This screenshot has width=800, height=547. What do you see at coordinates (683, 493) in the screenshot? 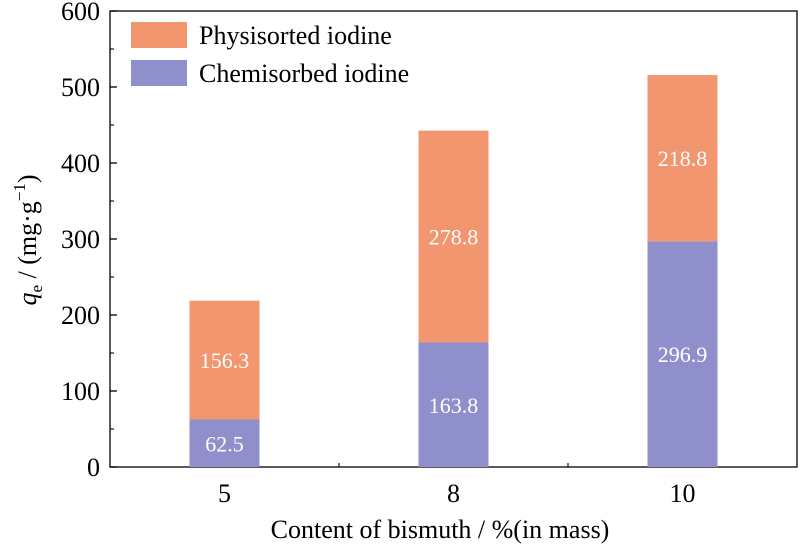
I see `x-tick-label: 10` at bounding box center [683, 493].